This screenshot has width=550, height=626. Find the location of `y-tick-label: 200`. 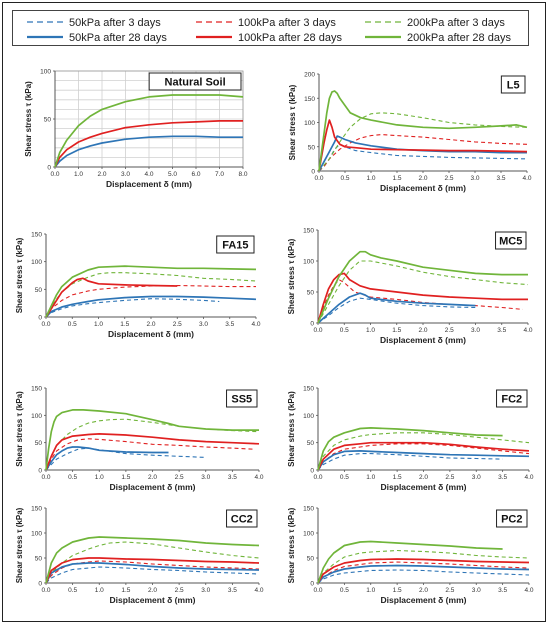

y-tick-label: 200 is located at coordinates (309, 75).